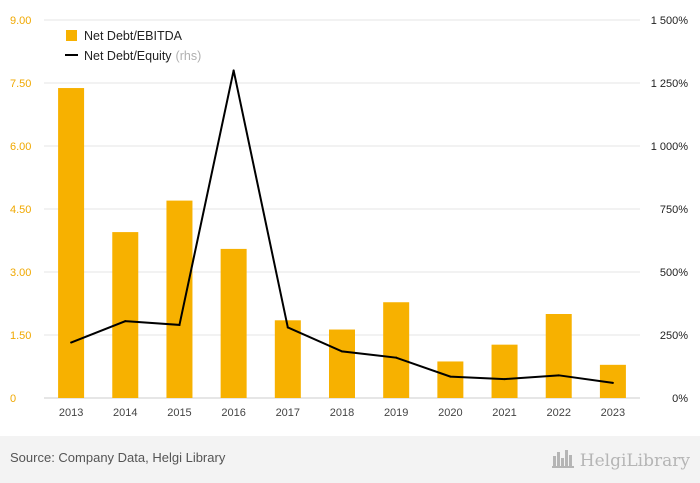 The height and width of the screenshot is (483, 700). I want to click on line-point-2020, so click(450, 376).